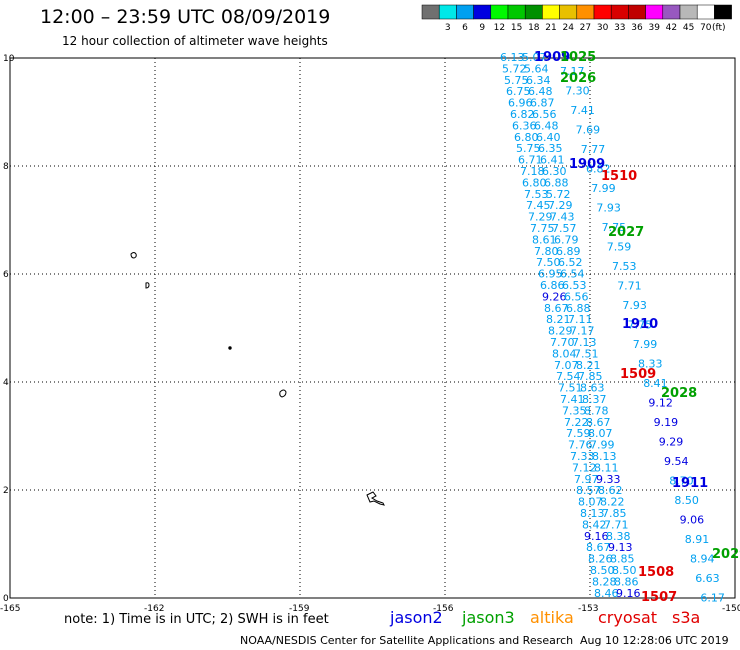 This screenshot has height=650, width=740. Describe the element at coordinates (568, 376) in the screenshot. I see `wave-height-label: 7.54` at that location.